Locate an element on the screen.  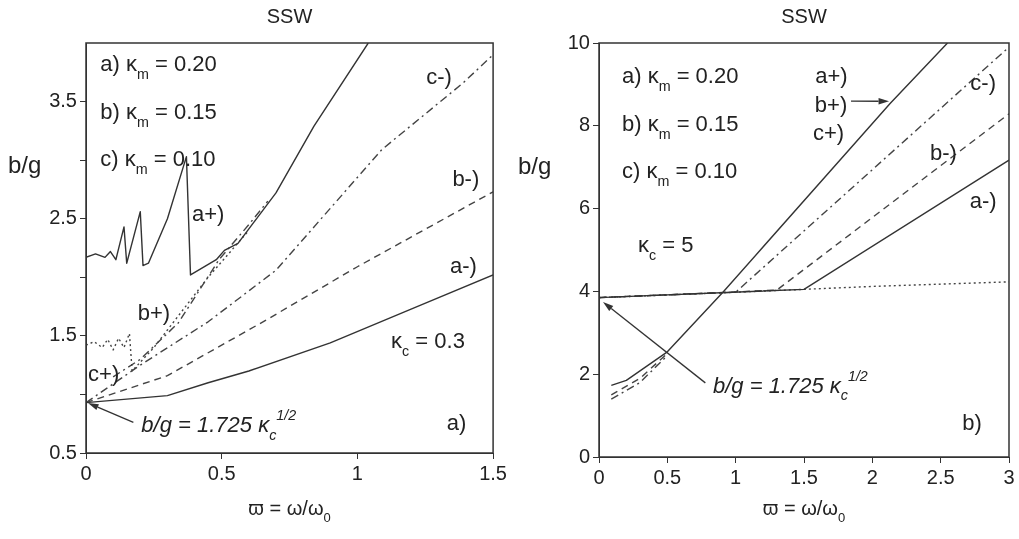
annotation: a) is located at coordinates (456, 423).